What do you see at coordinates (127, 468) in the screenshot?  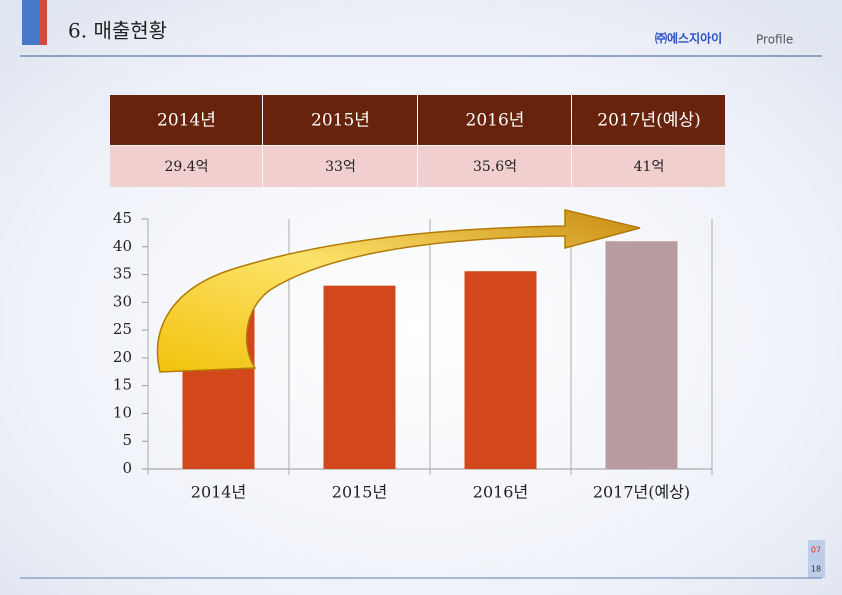 I see `y-tick-label: 0` at bounding box center [127, 468].